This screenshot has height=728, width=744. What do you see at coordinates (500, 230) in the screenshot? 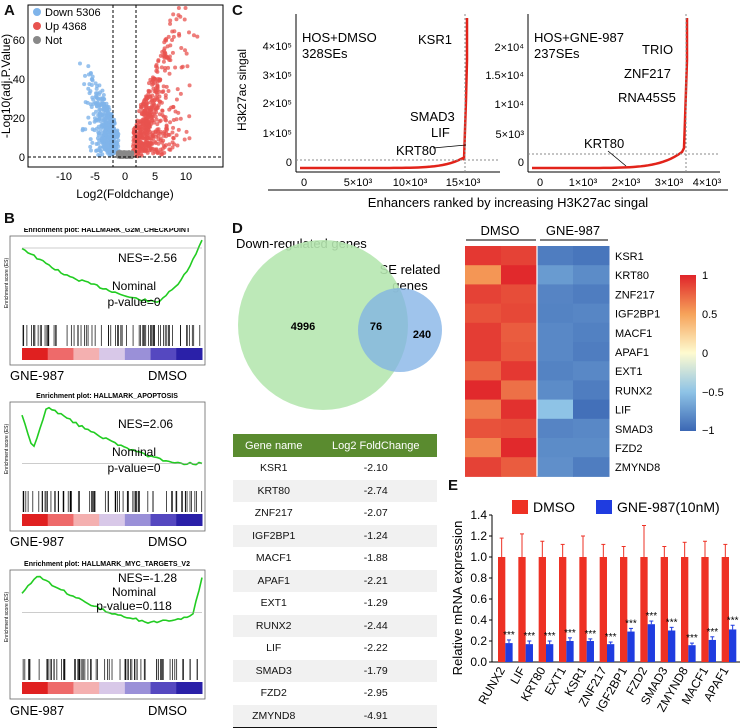
I see `heatmap-group-dmso: DMSO` at bounding box center [500, 230].